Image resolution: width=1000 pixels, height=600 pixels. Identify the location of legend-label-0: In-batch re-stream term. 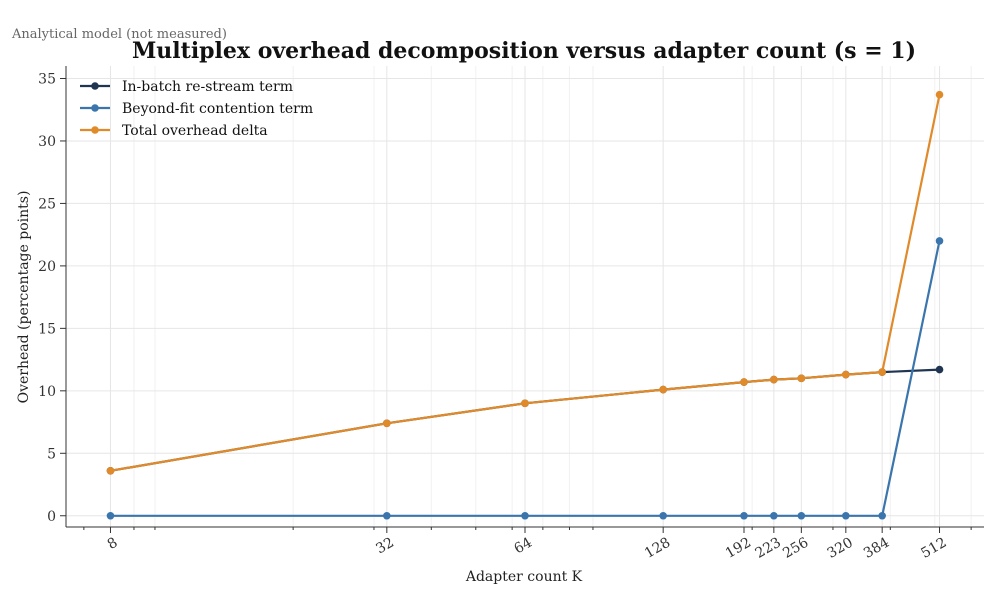
(207, 87).